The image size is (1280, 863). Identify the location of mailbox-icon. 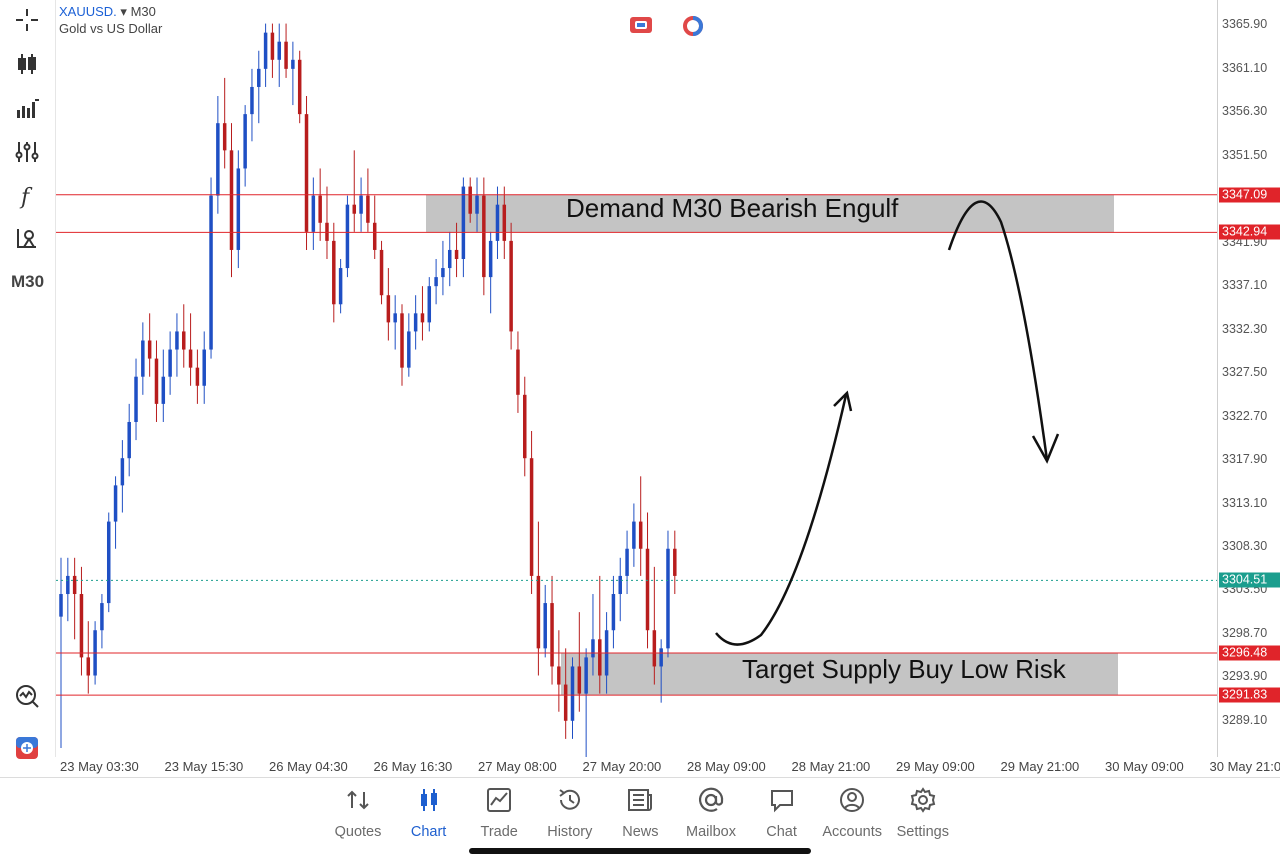
(711, 802).